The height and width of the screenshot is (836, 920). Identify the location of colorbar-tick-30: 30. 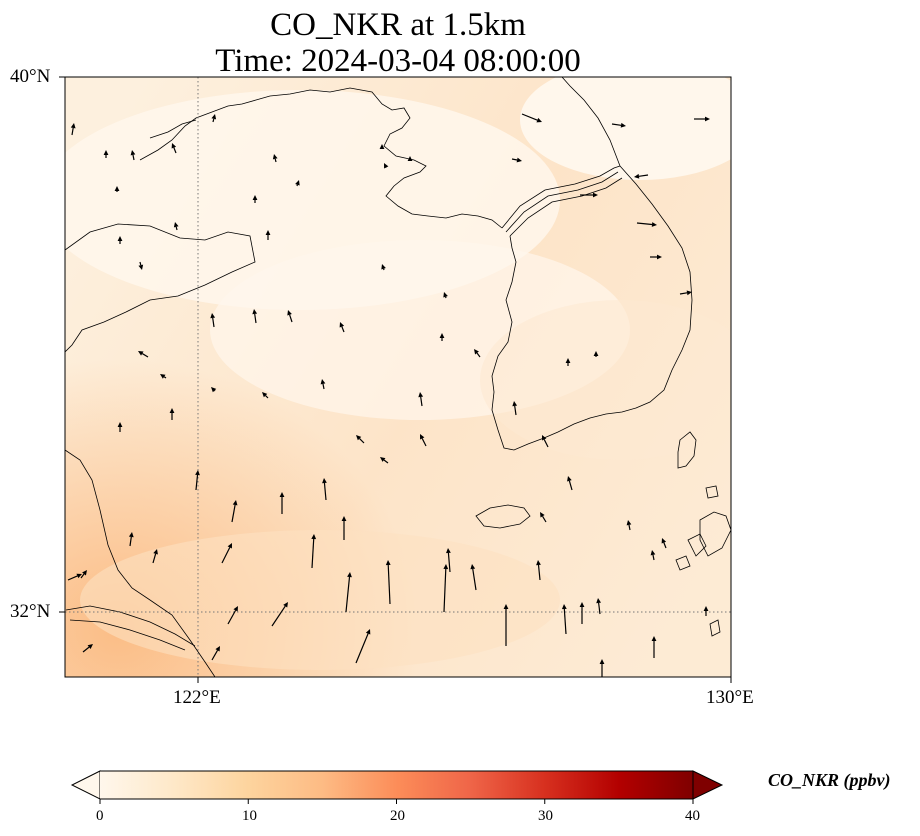
(545, 816).